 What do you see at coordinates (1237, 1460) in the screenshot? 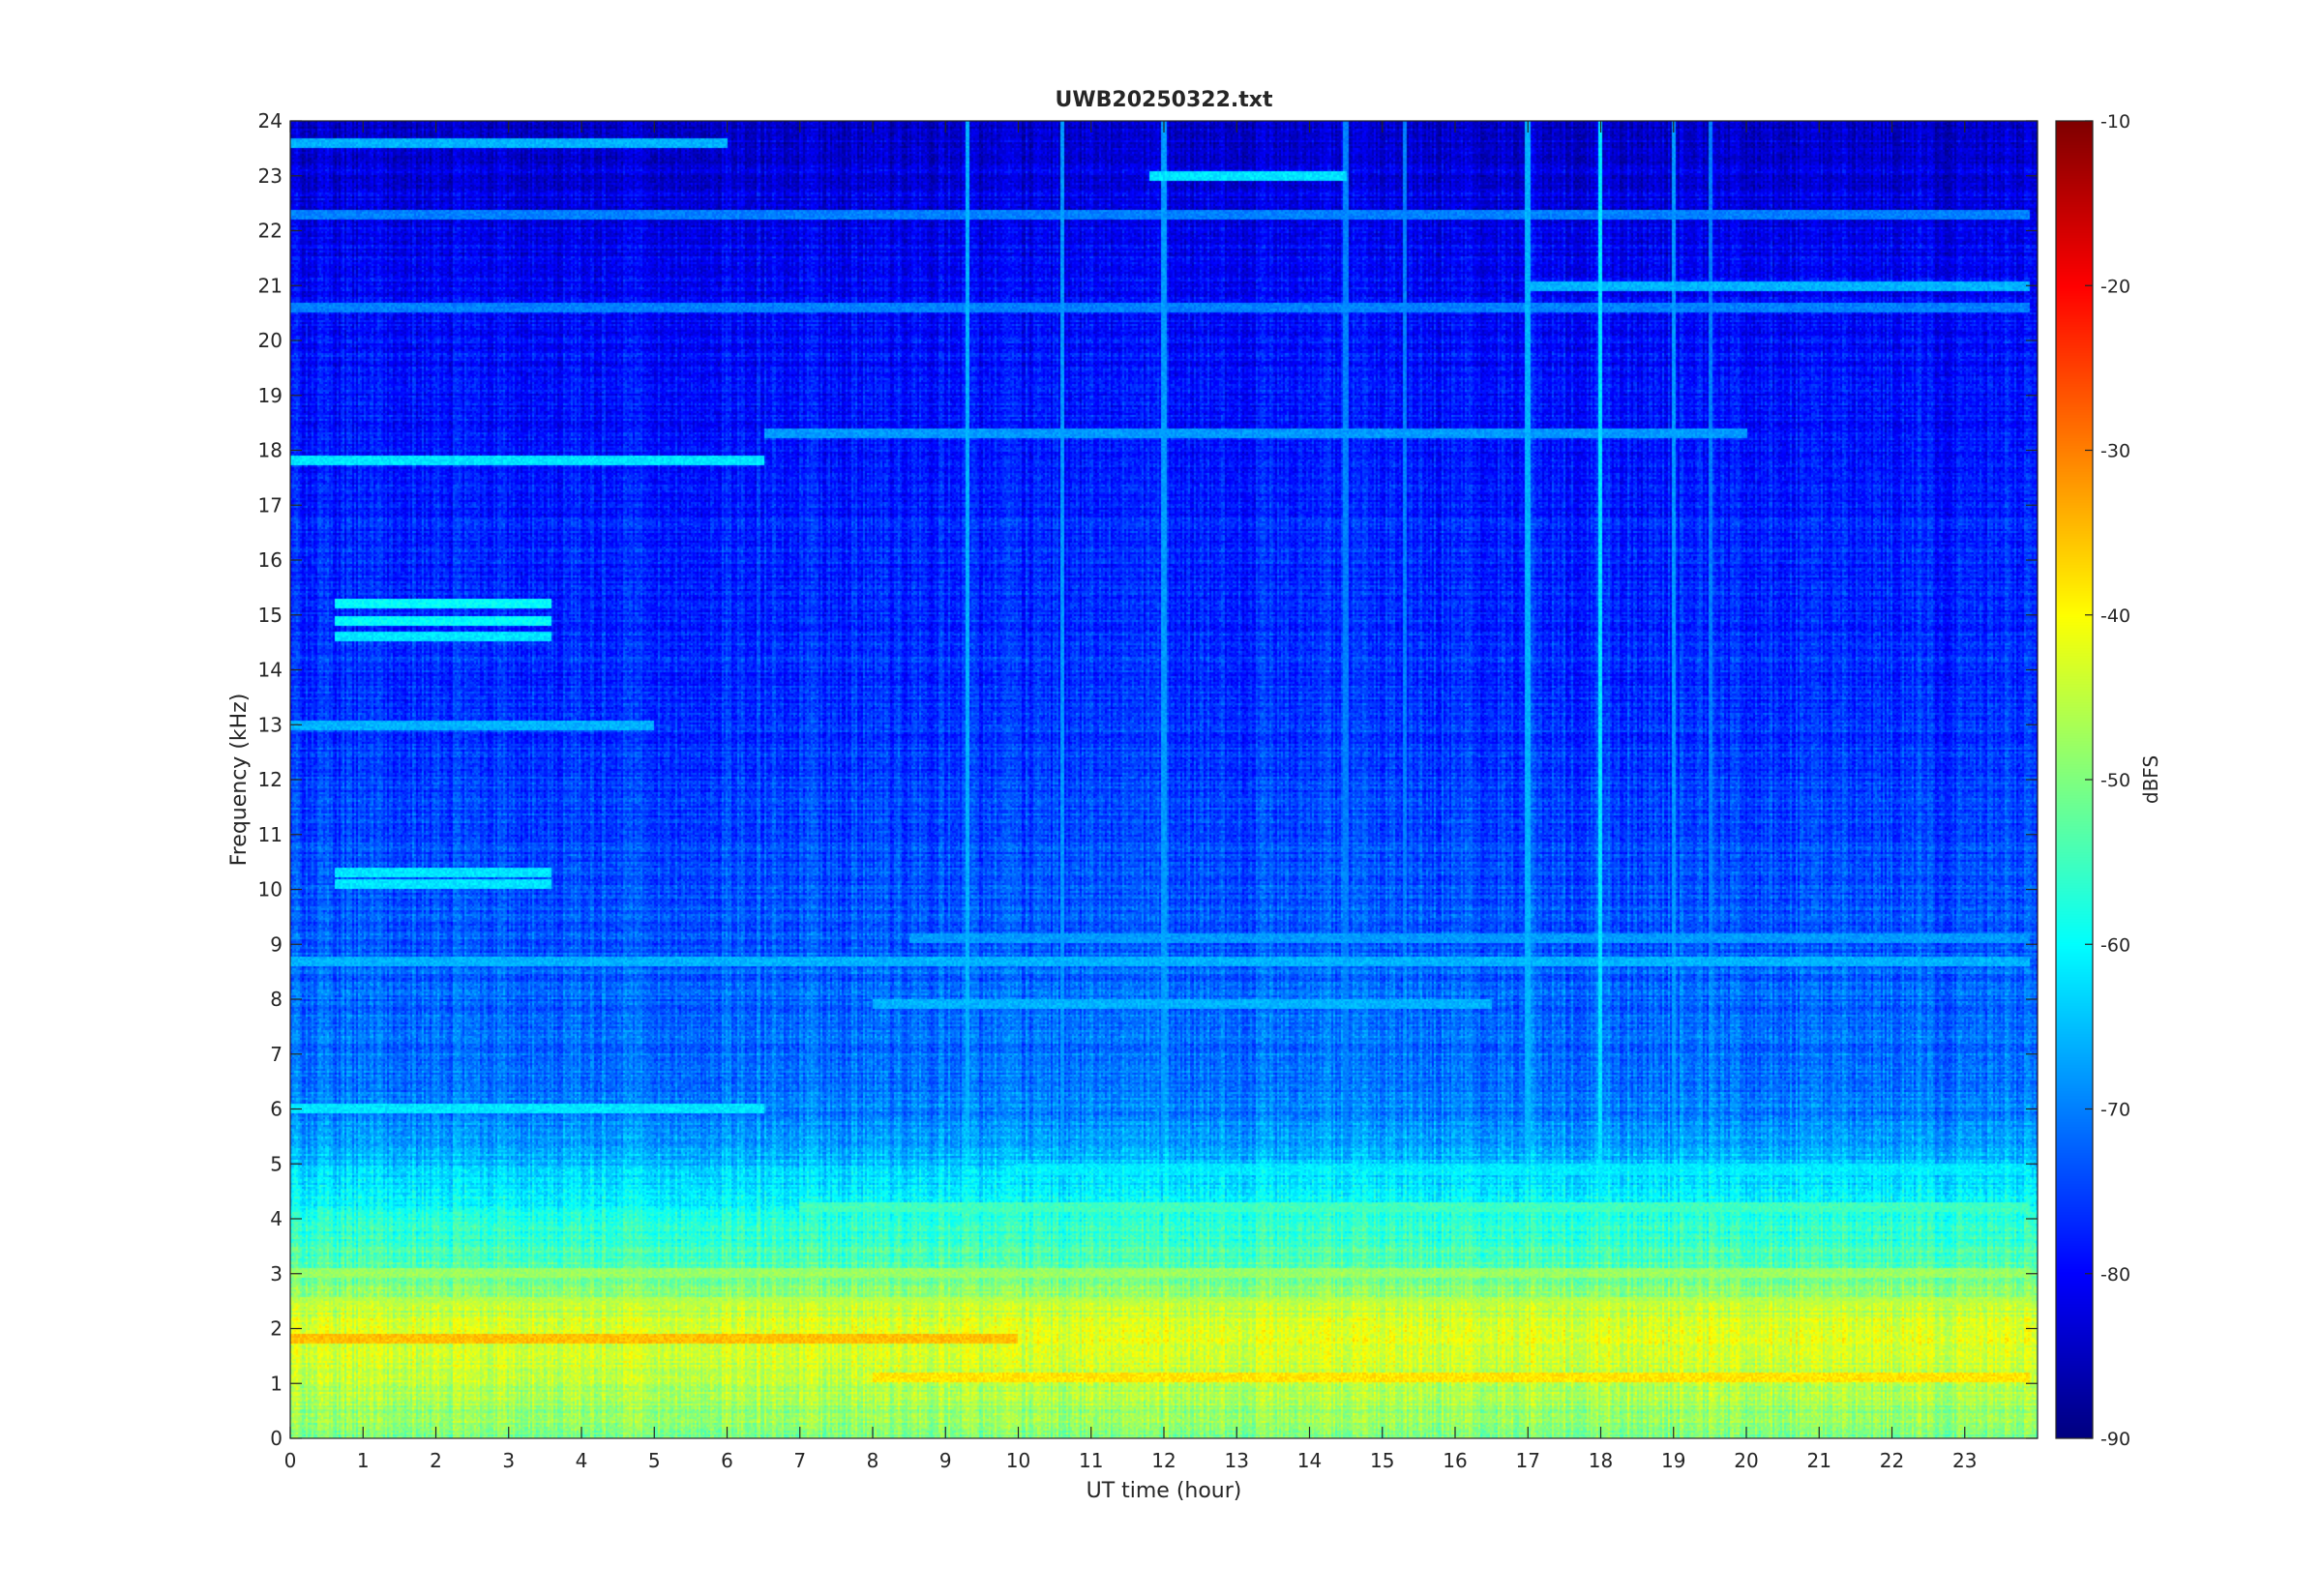
I see `x-tick-label: 13` at bounding box center [1237, 1460].